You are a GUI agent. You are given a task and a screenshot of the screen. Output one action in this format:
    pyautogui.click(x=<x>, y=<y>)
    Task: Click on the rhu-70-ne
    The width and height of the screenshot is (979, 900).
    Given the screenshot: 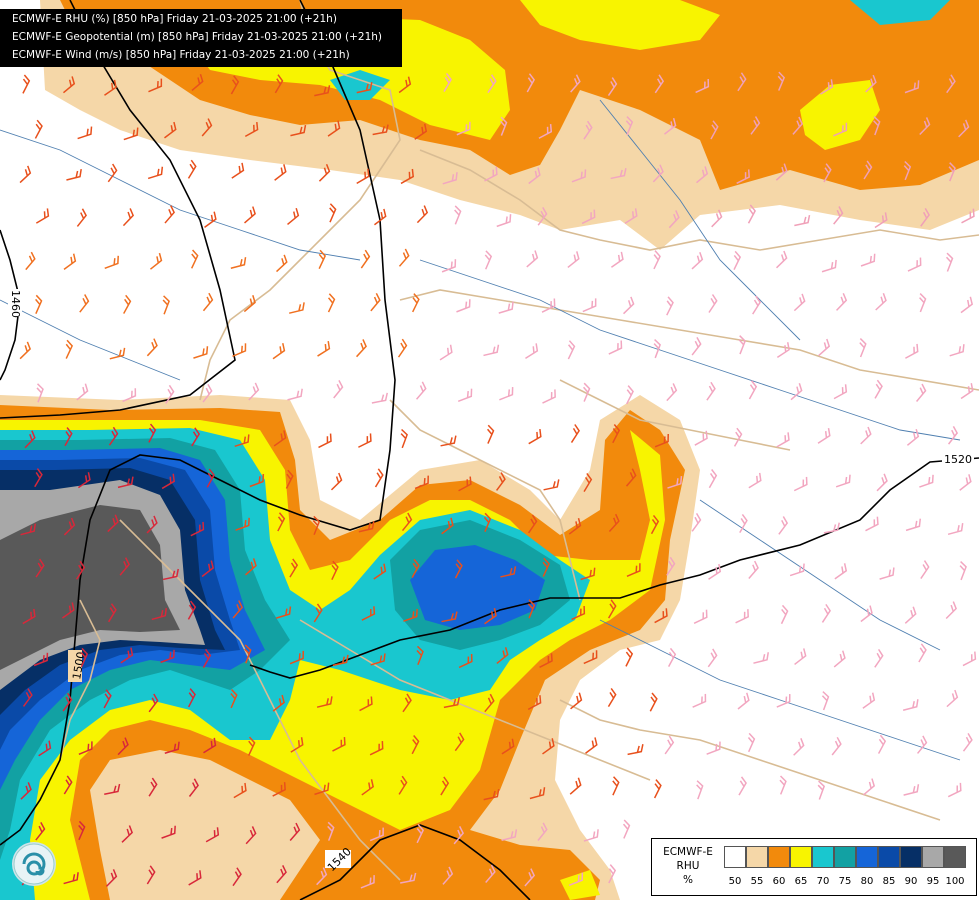 What is the action you would take?
    pyautogui.click(x=900, y=12)
    